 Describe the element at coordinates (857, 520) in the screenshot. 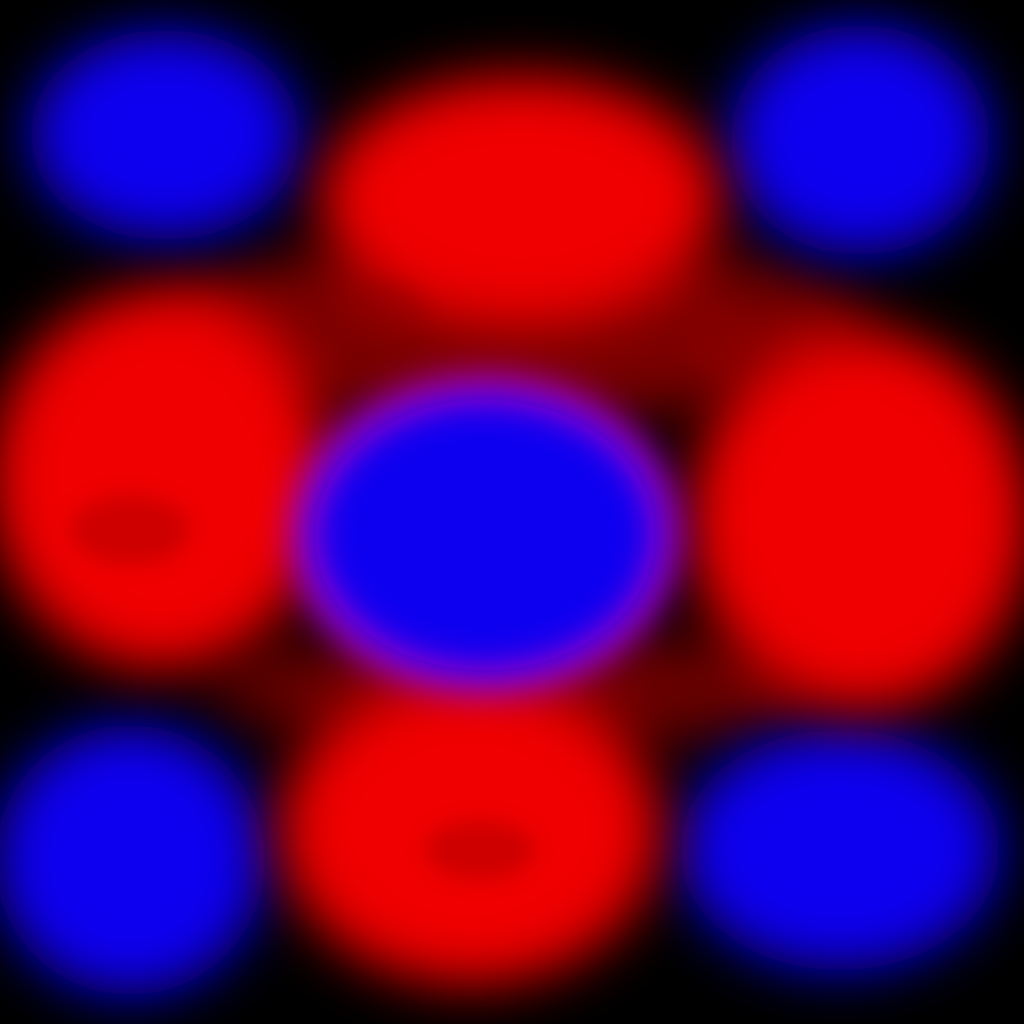

I see `red-blob-right` at that location.